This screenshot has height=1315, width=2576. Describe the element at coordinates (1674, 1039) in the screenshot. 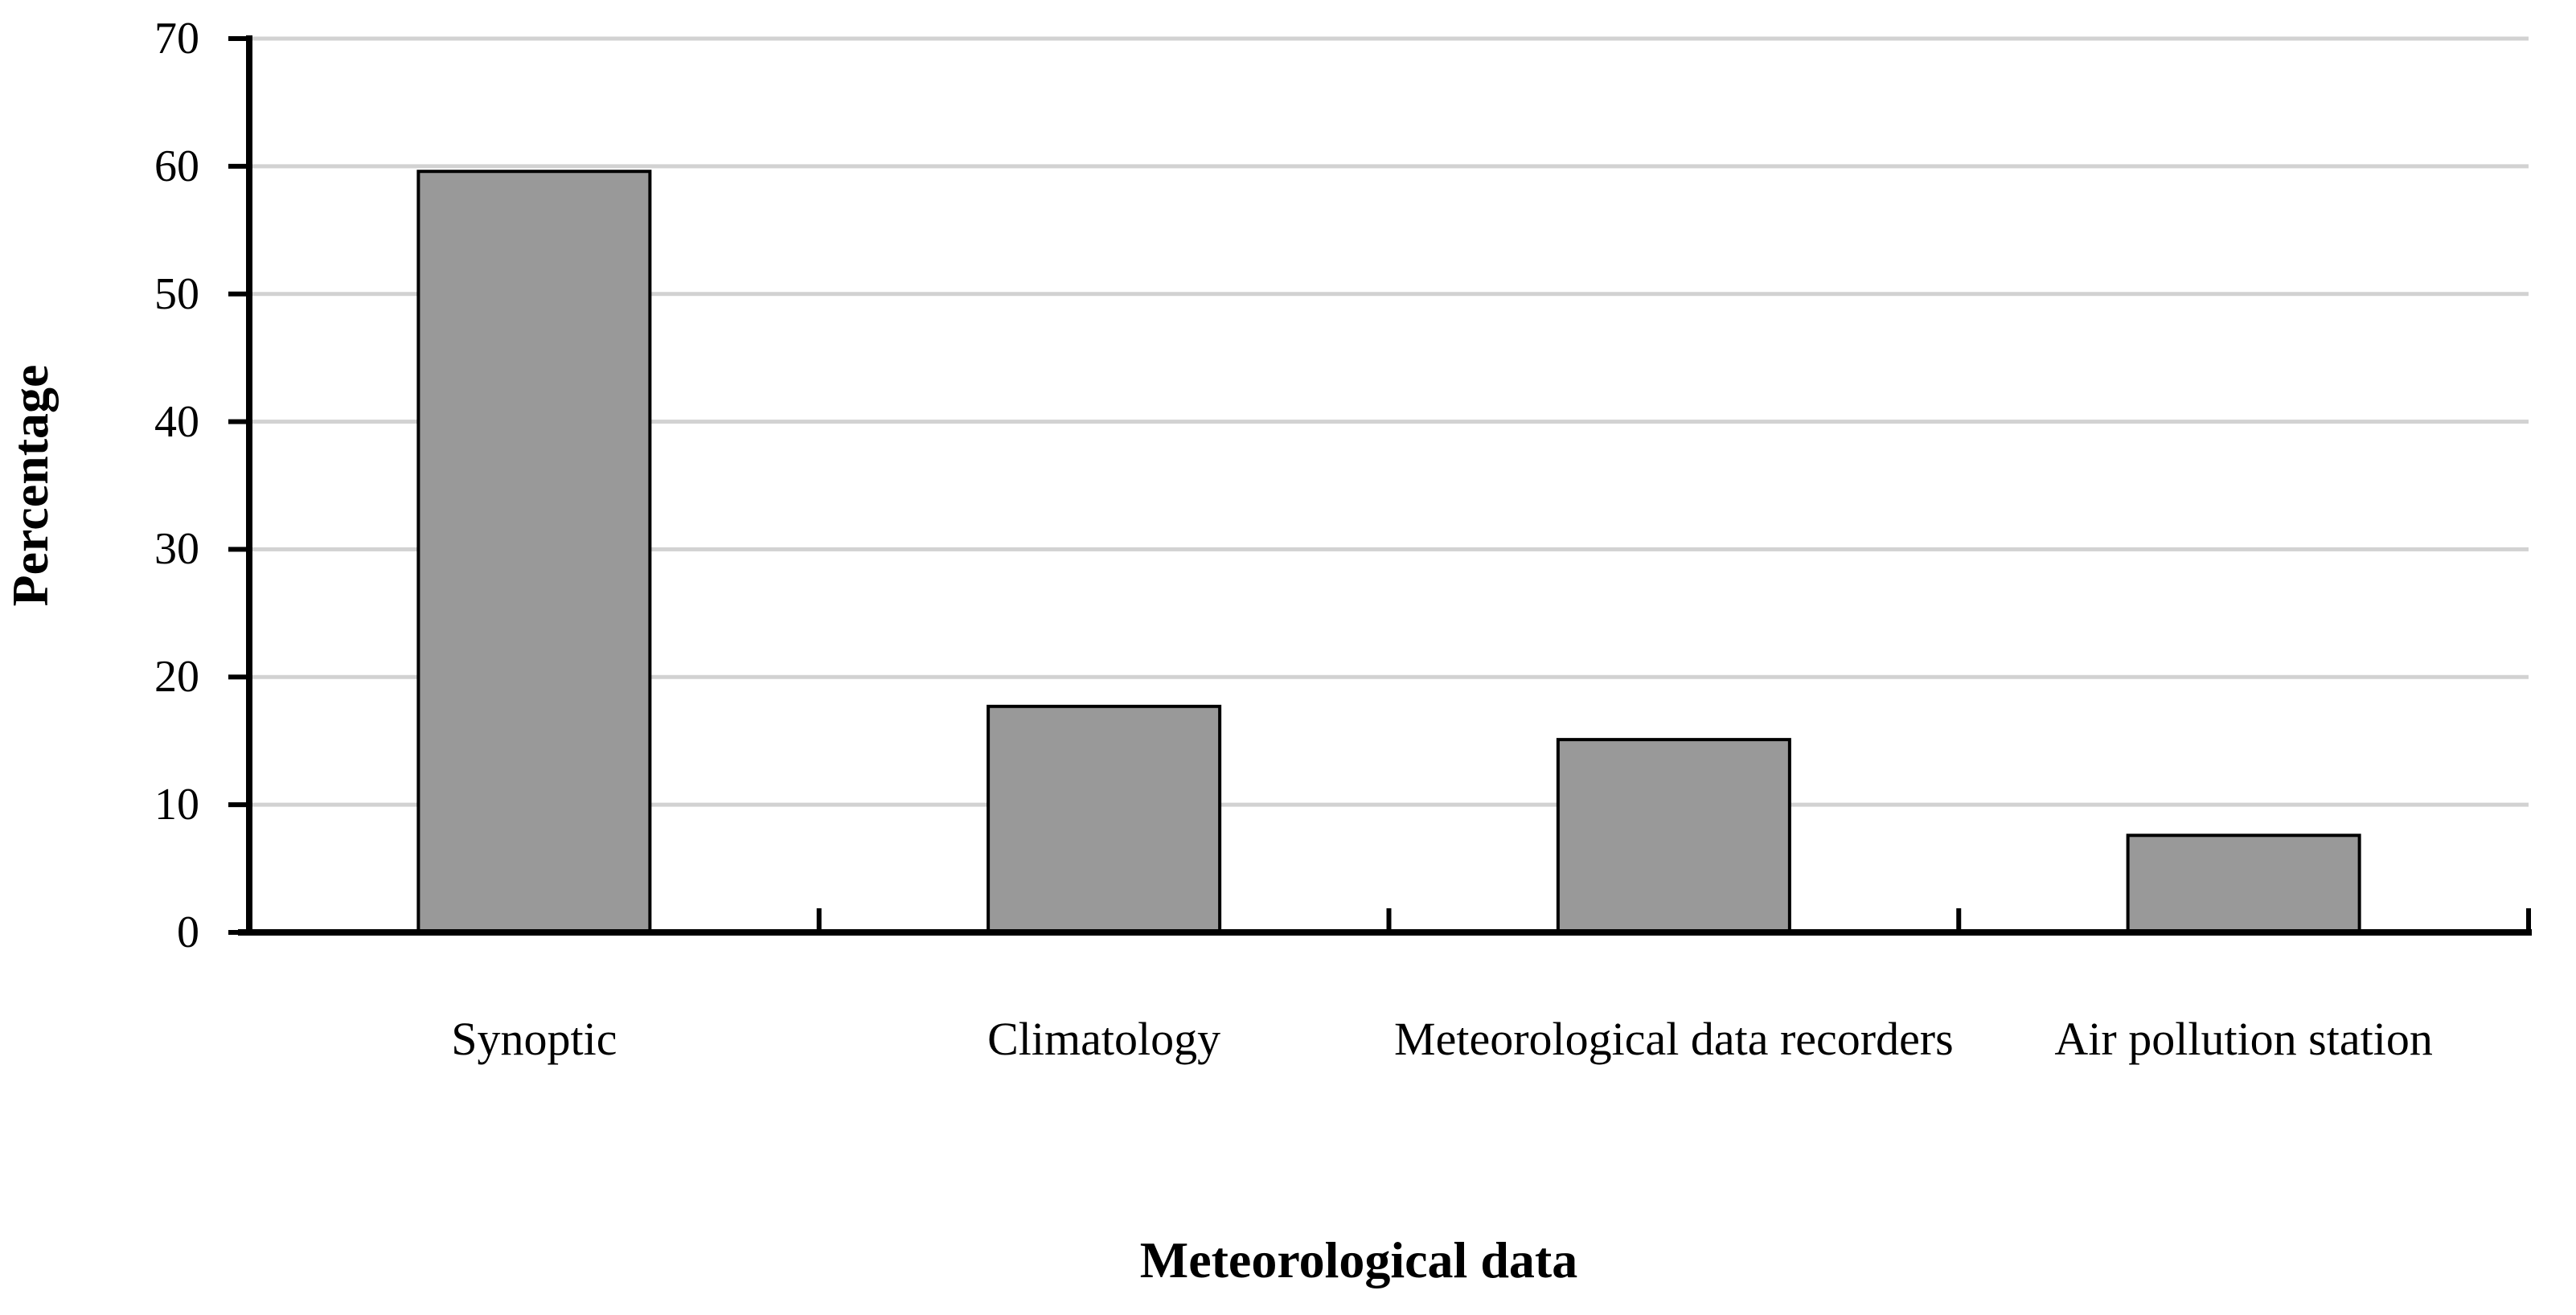

I see `category-label-3: Meteorological data recorders` at that location.